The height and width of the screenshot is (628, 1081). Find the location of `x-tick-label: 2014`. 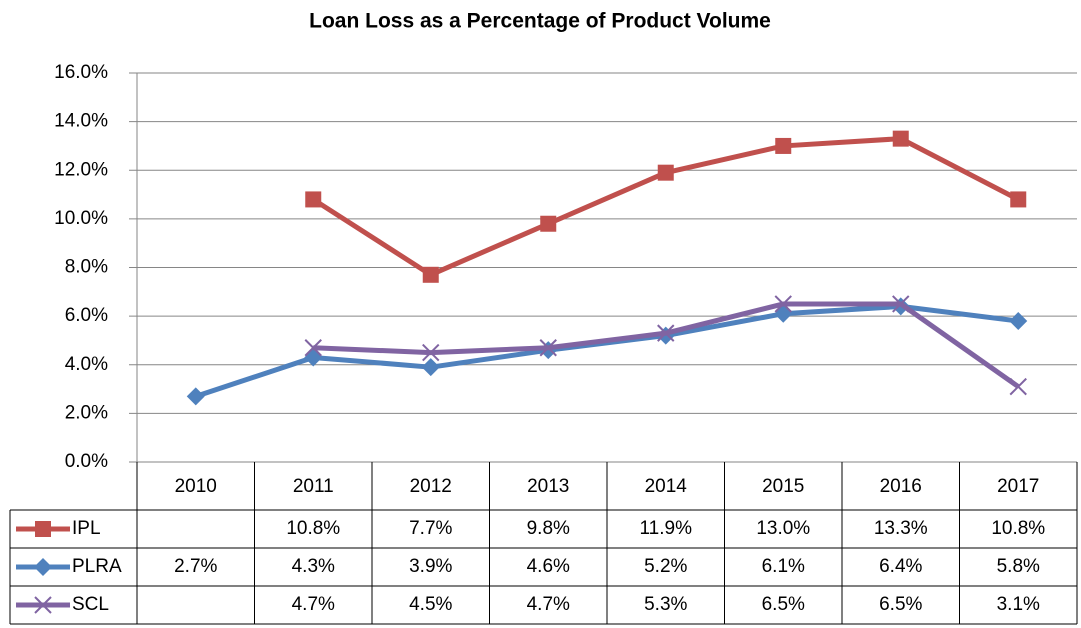

x-tick-label: 2014 is located at coordinates (666, 486).